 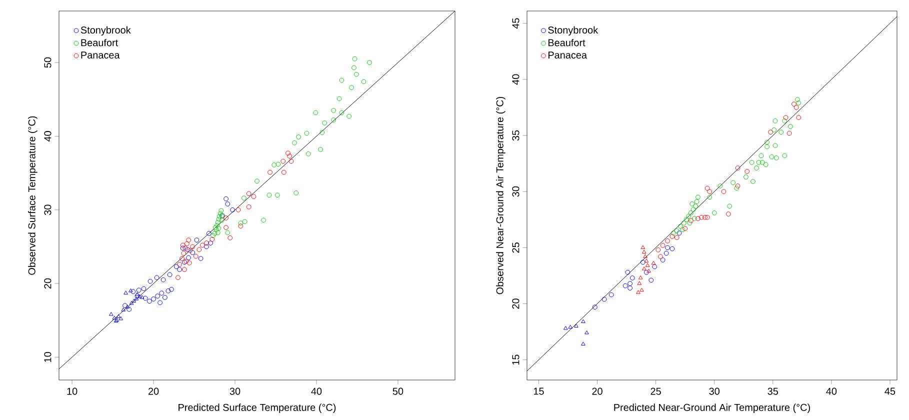 What do you see at coordinates (72, 391) in the screenshot?
I see `x-tick-label: 10` at bounding box center [72, 391].